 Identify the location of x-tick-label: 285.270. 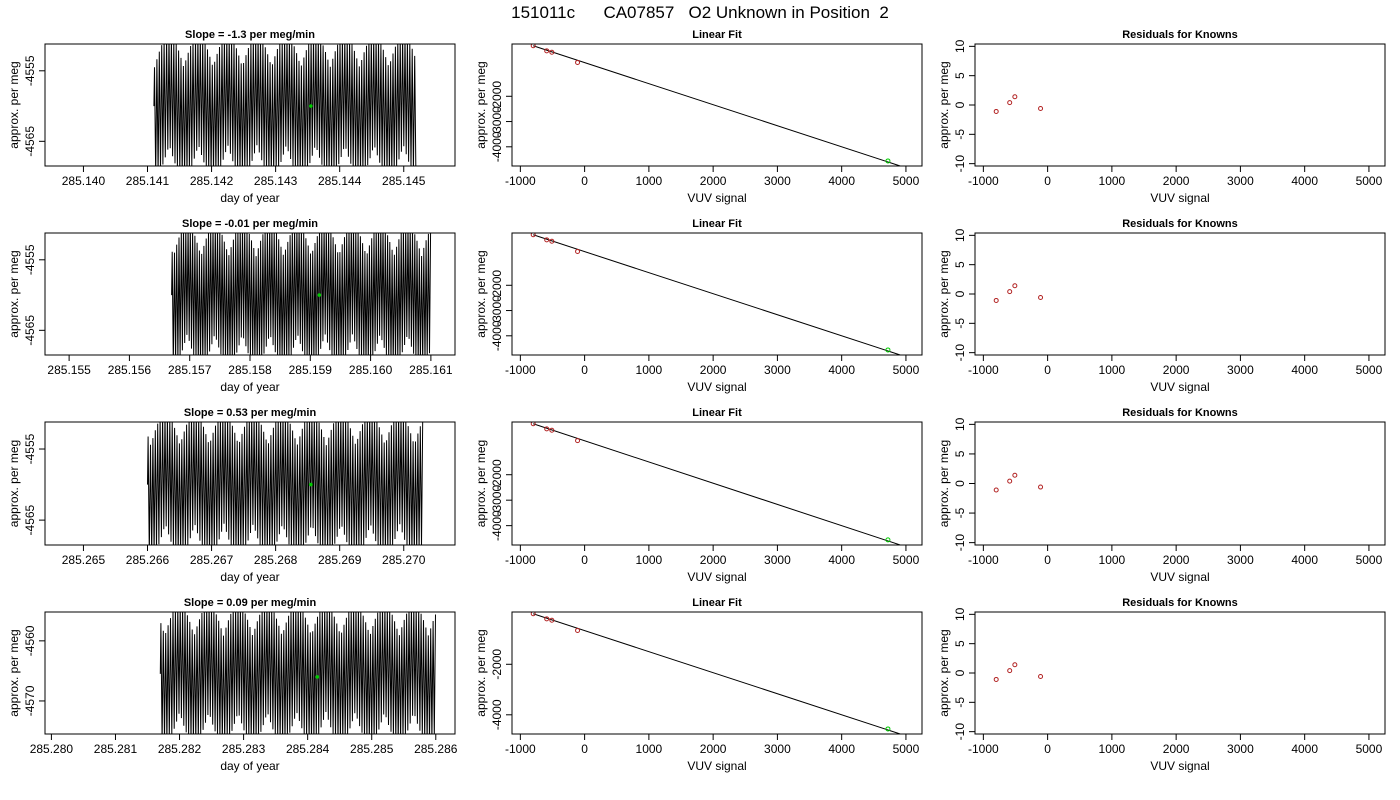
(404, 560).